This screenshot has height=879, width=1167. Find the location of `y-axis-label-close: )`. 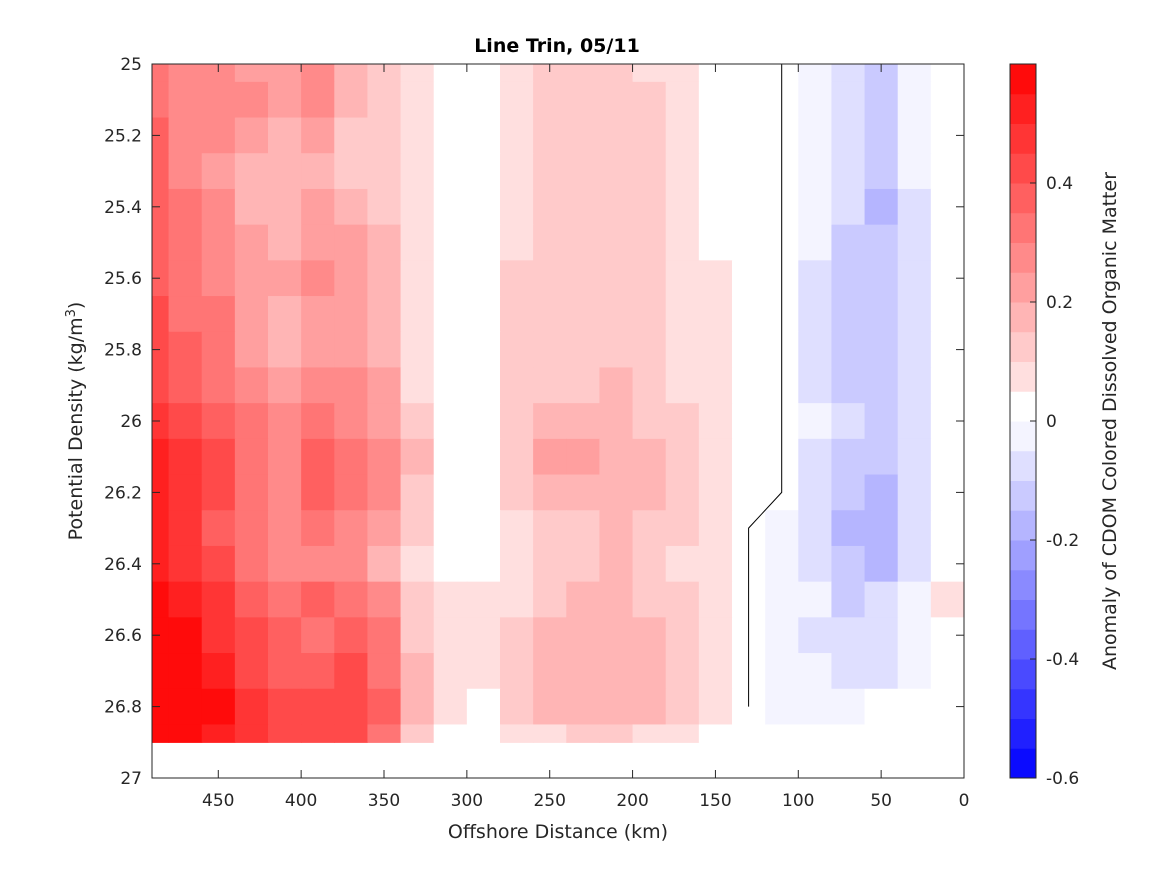

y-axis-label-close: ) is located at coordinates (76, 305).